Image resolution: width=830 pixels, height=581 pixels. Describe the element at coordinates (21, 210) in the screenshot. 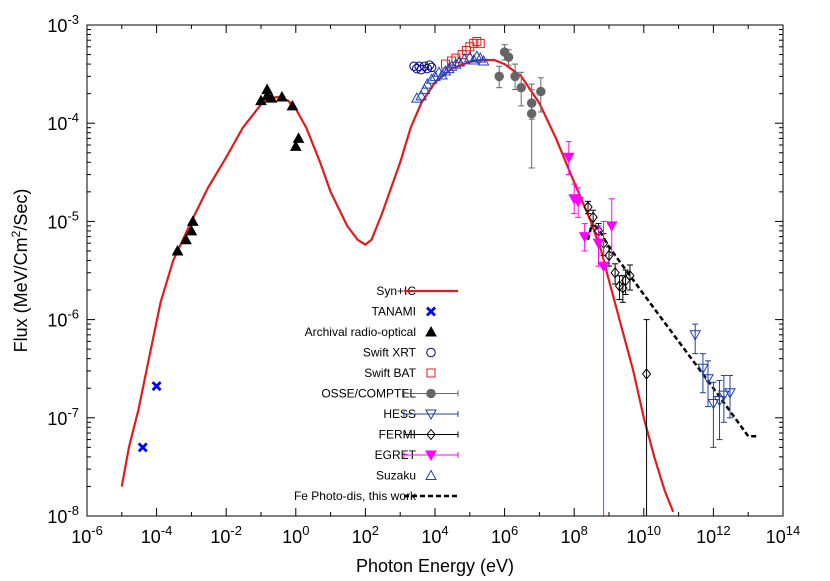

I see `y-axis-title-rest: /Sec)` at that location.